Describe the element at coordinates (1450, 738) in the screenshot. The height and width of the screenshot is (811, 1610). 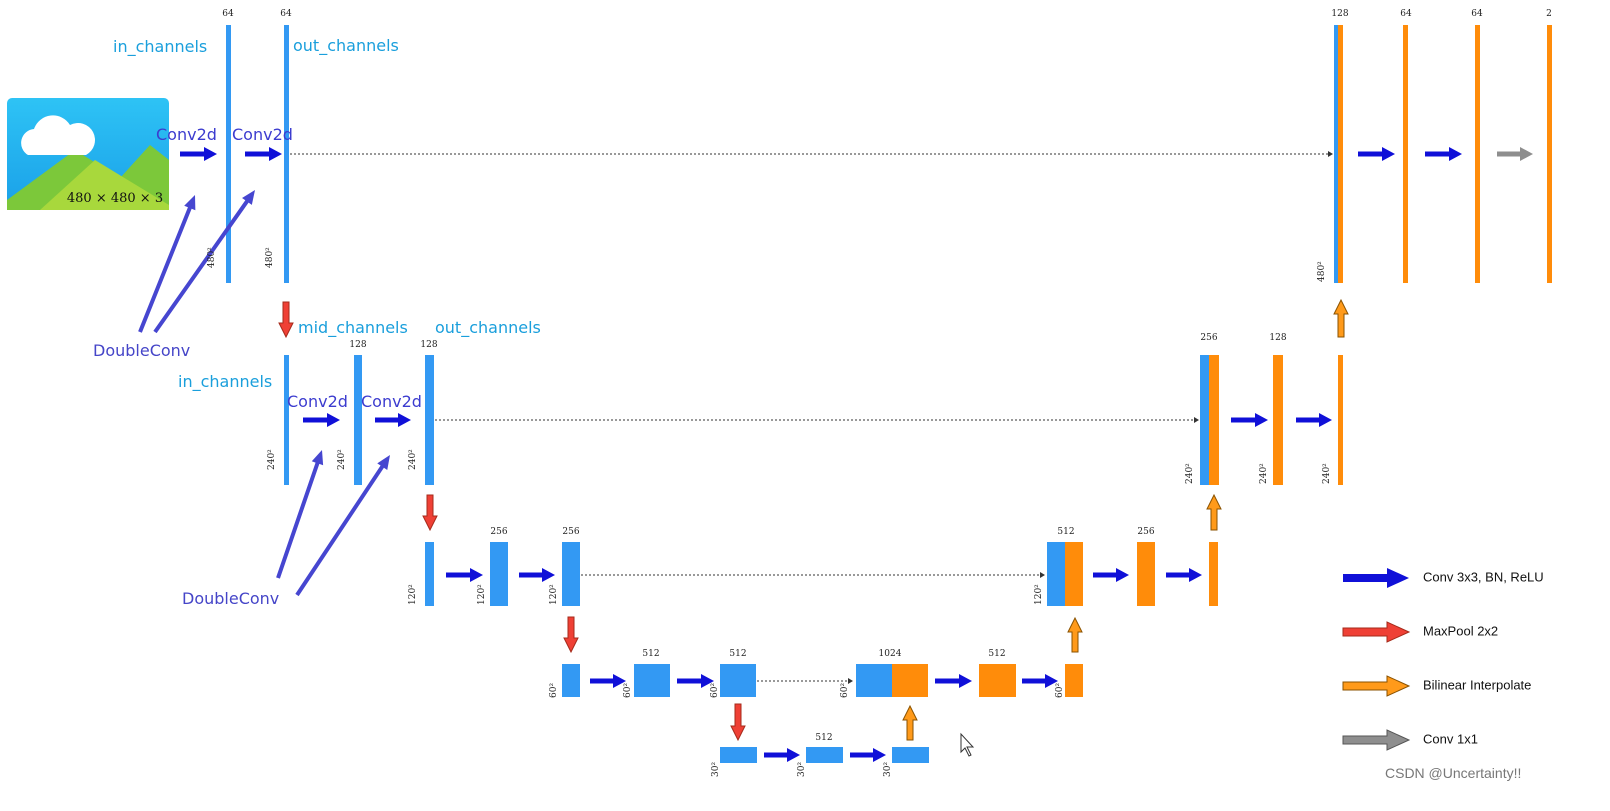
I see `legend-label: Conv 1x1` at that location.